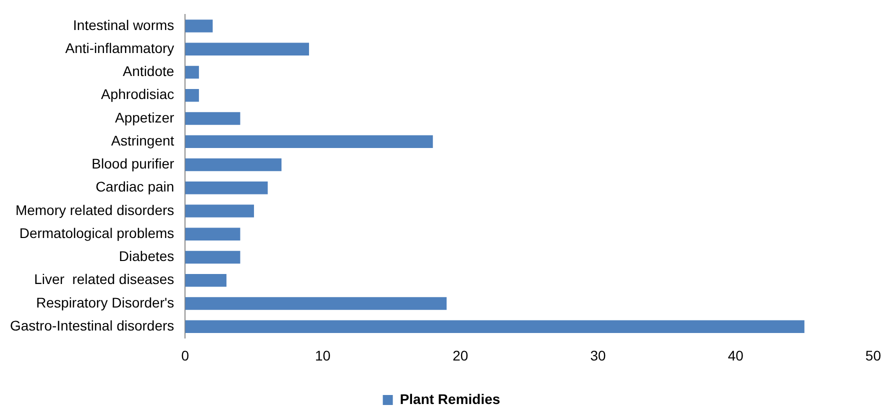  Describe the element at coordinates (873, 355) in the screenshot. I see `x-tick-label: 50` at that location.